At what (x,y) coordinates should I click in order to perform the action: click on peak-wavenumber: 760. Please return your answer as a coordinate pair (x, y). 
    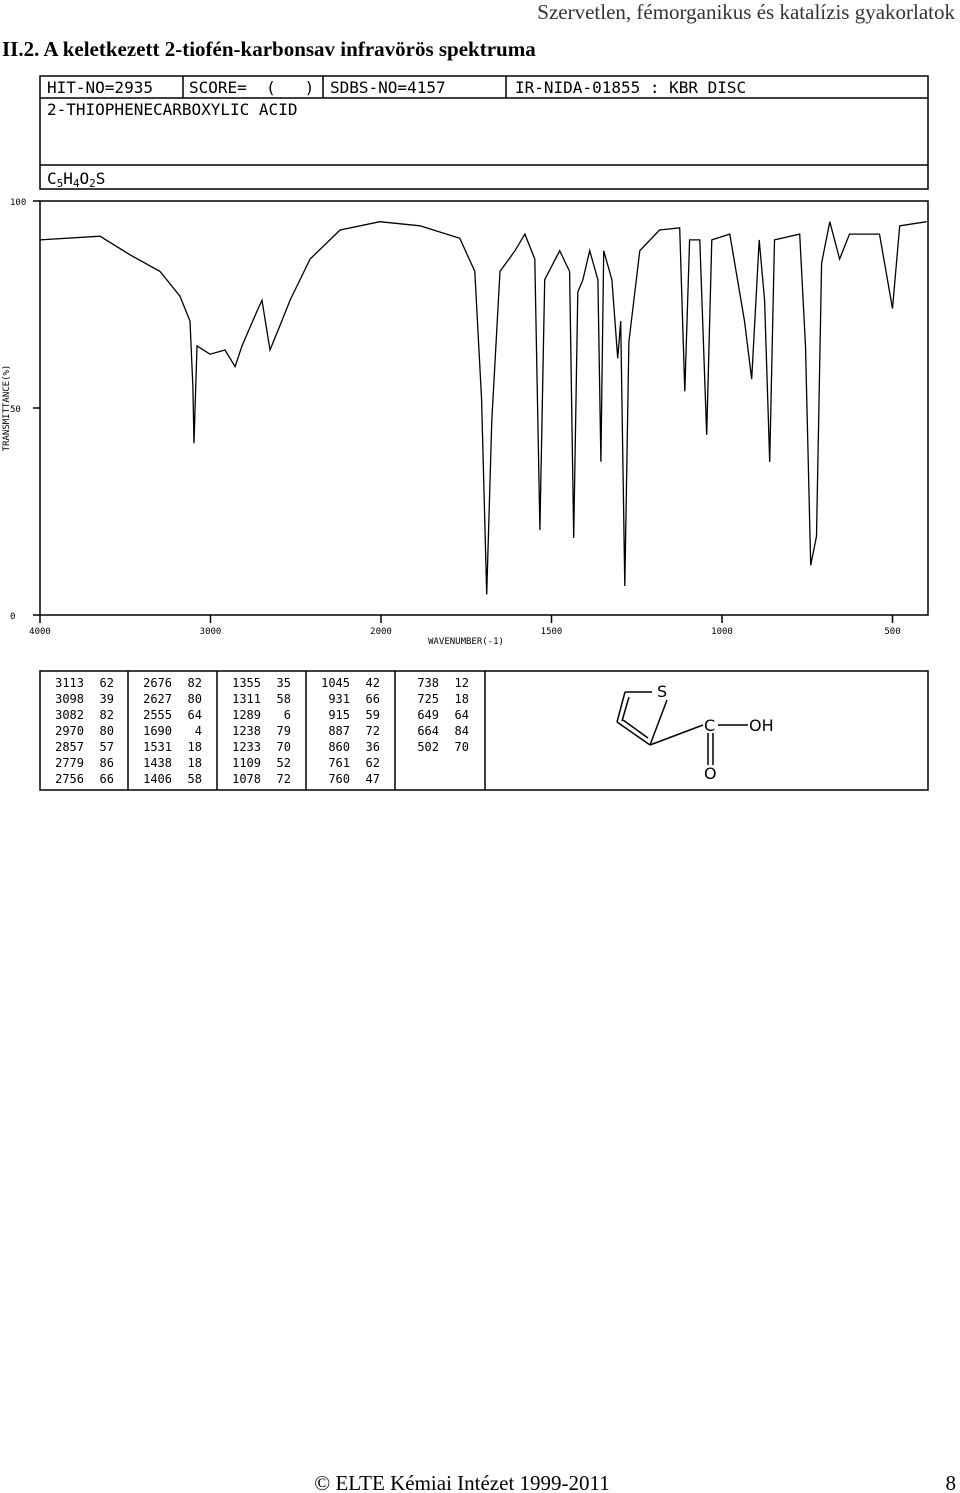
    Looking at the image, I should click on (339, 779).